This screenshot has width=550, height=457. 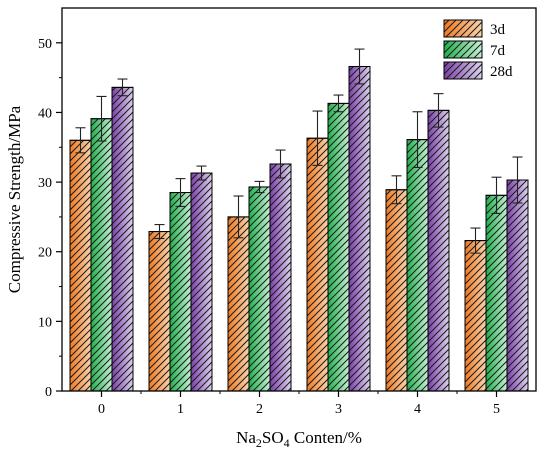 I want to click on legend-label-7d: 7d, so click(x=498, y=51).